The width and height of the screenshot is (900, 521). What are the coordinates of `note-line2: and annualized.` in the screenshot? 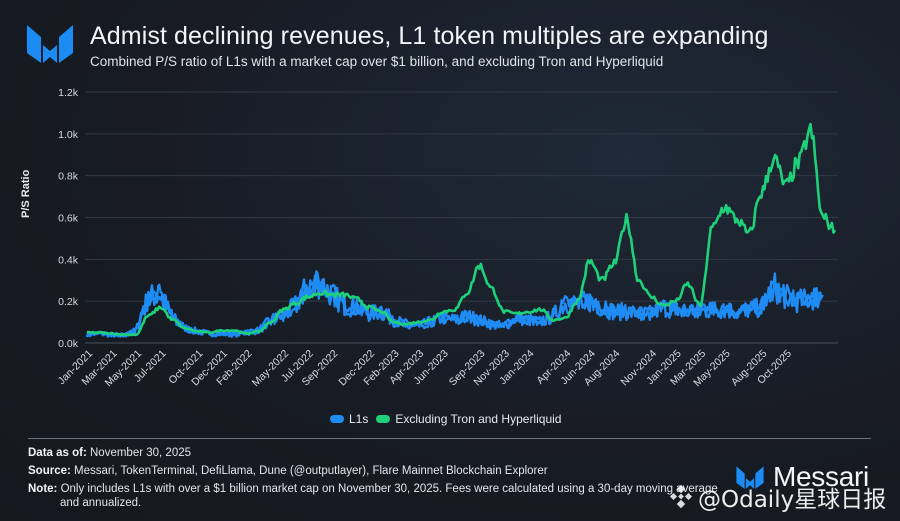 It's located at (101, 503).